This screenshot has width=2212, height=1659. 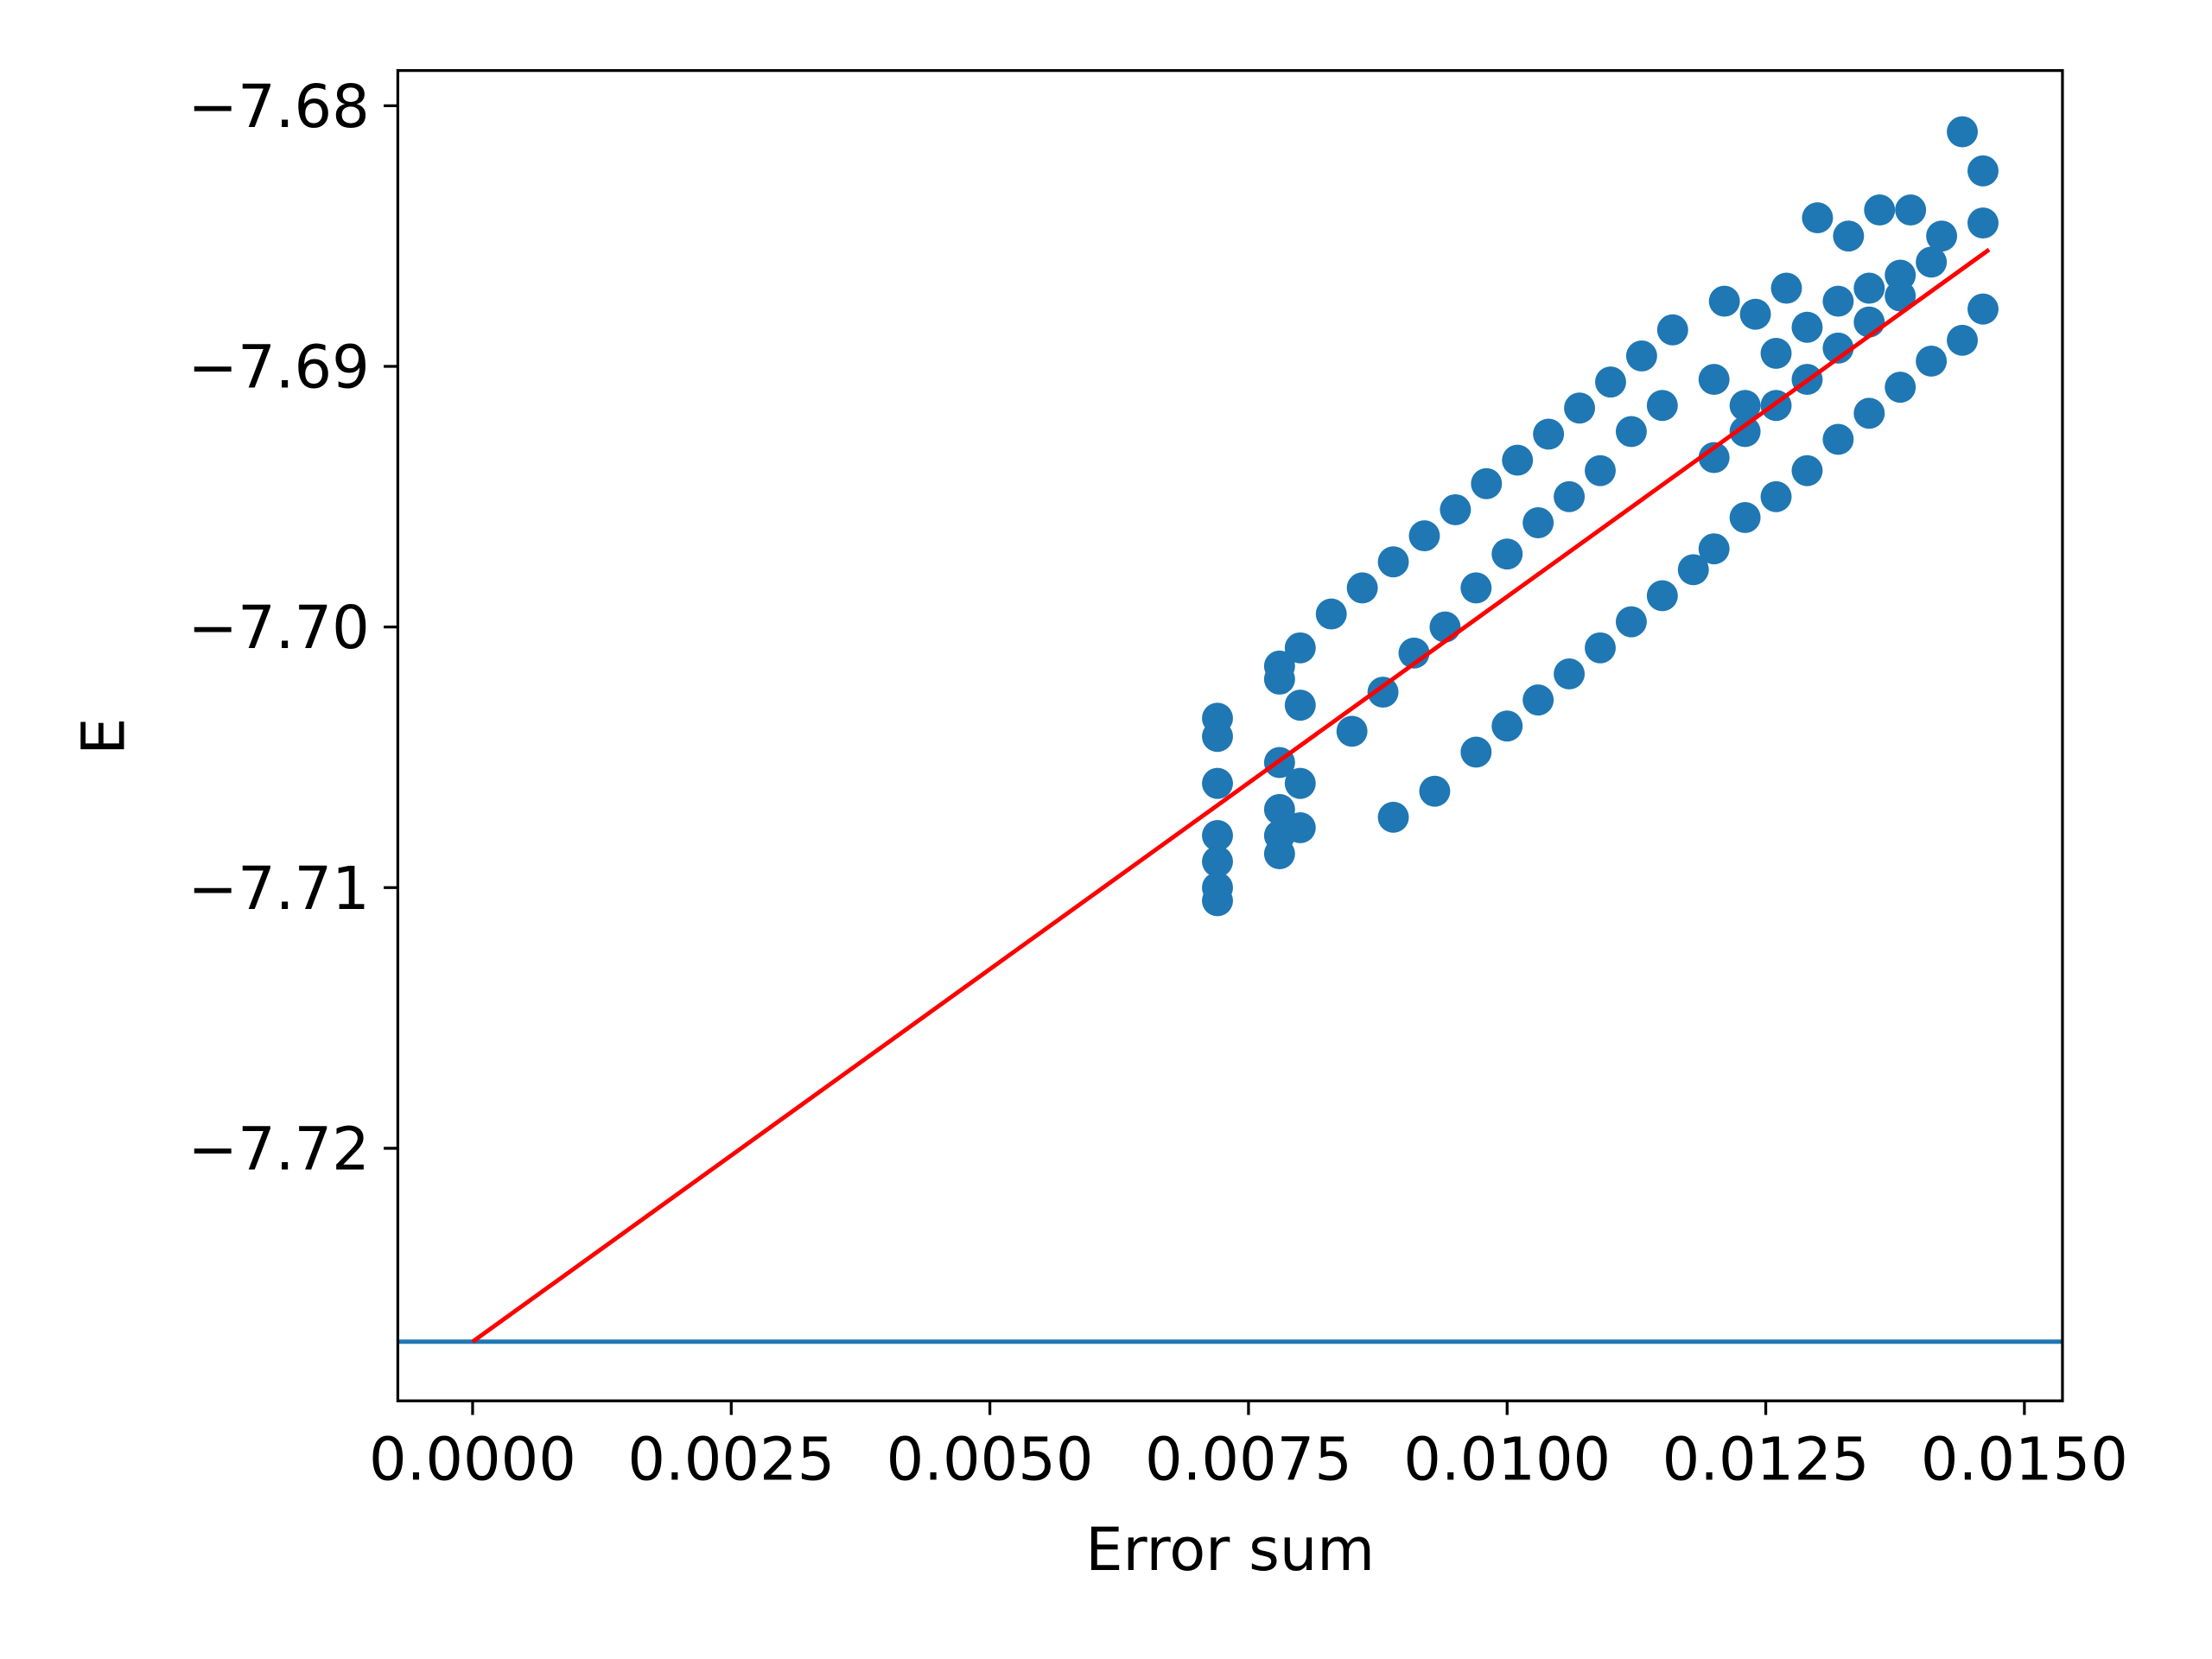 What do you see at coordinates (279, 367) in the screenshot?
I see `y-tick-label: −7.69` at bounding box center [279, 367].